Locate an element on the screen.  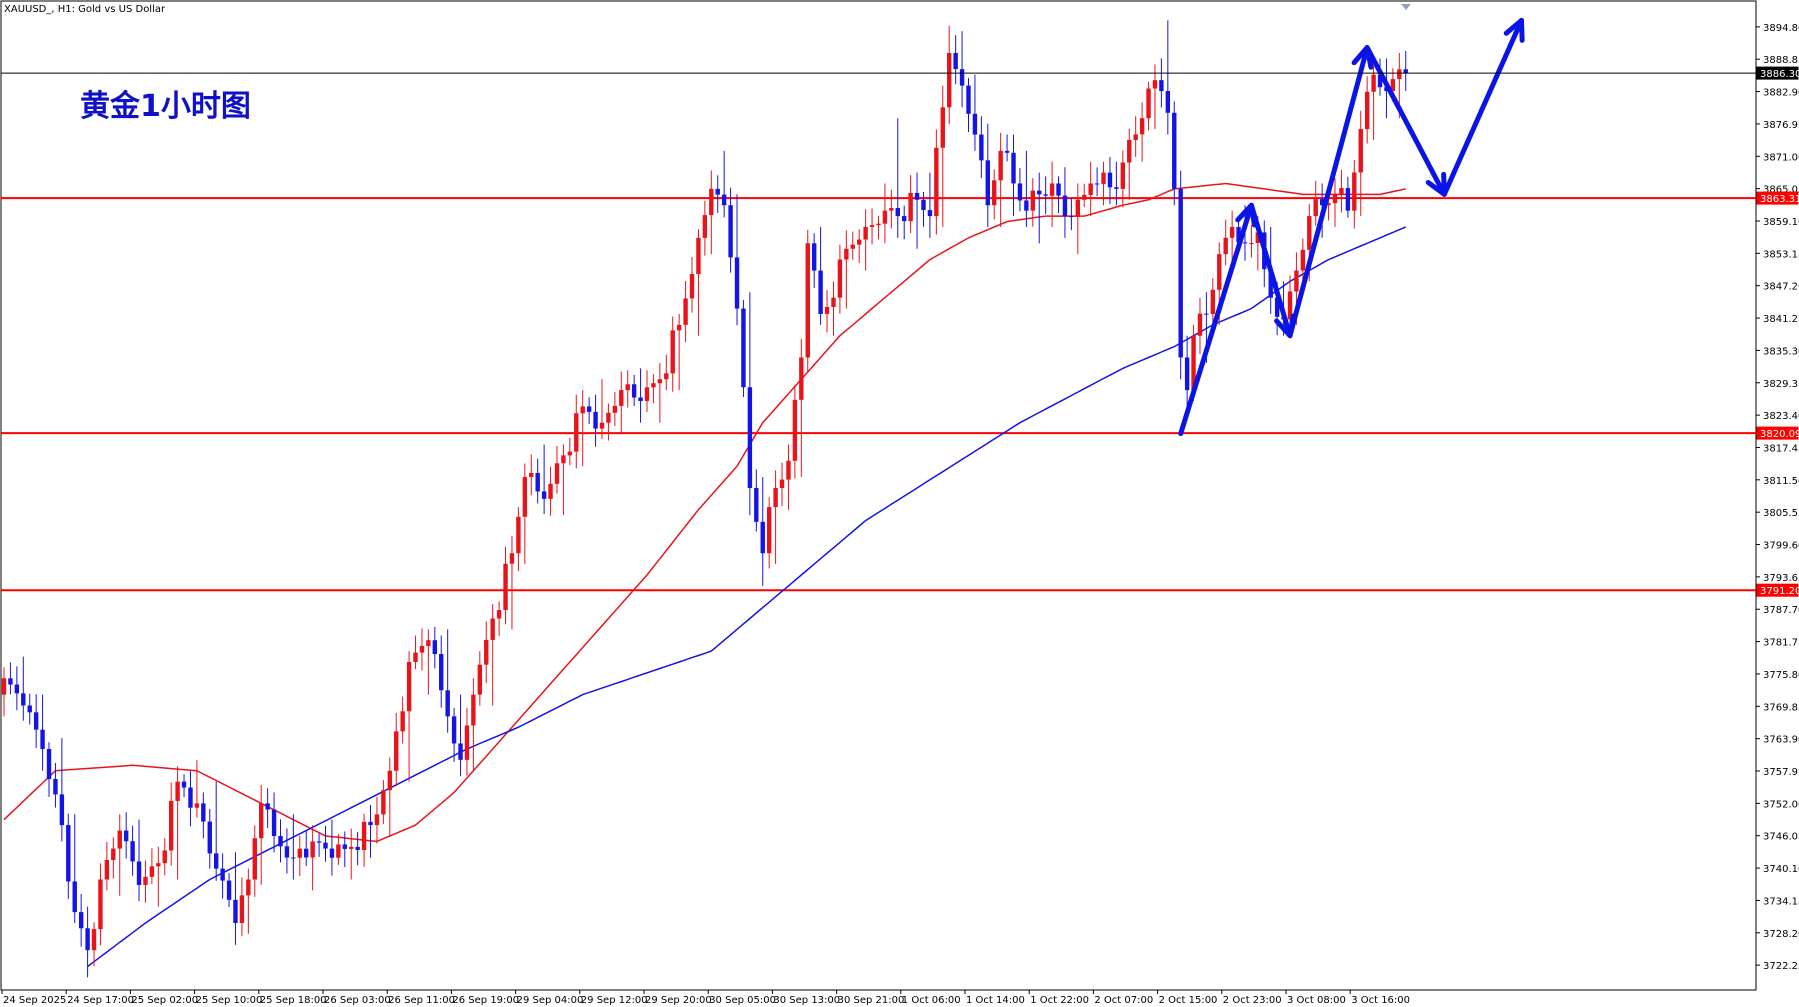
price-tick-label: 3871.00 is located at coordinates (1781, 157).